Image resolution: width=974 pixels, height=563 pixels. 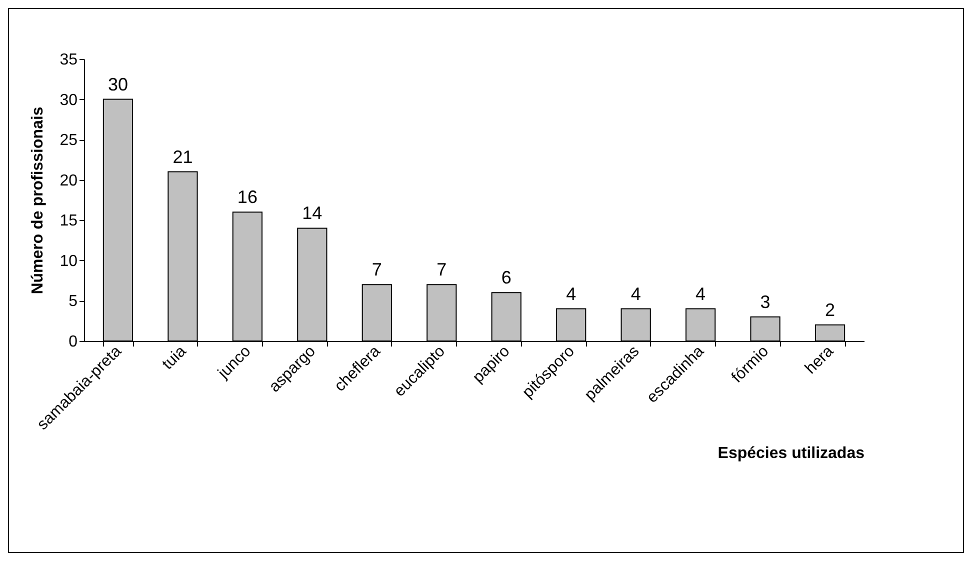 What do you see at coordinates (69, 181) in the screenshot?
I see `y-tick-label: 20` at bounding box center [69, 181].